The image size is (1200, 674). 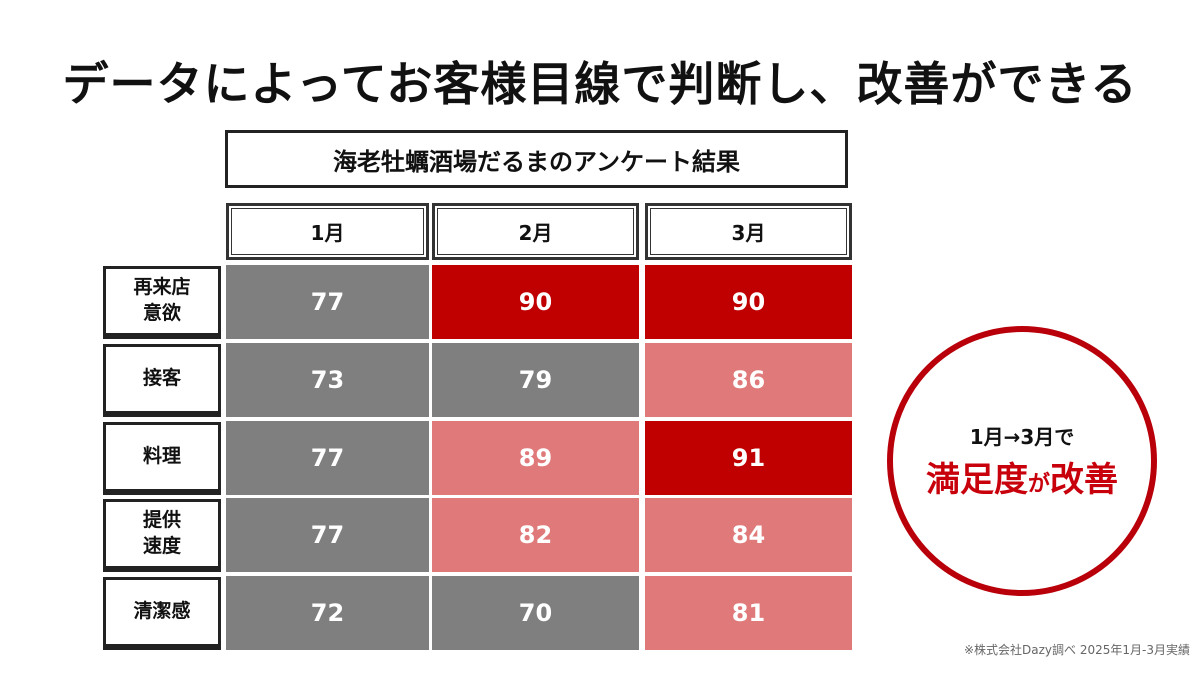 What do you see at coordinates (748, 535) in the screenshot?
I see `table-cell: 84` at bounding box center [748, 535].